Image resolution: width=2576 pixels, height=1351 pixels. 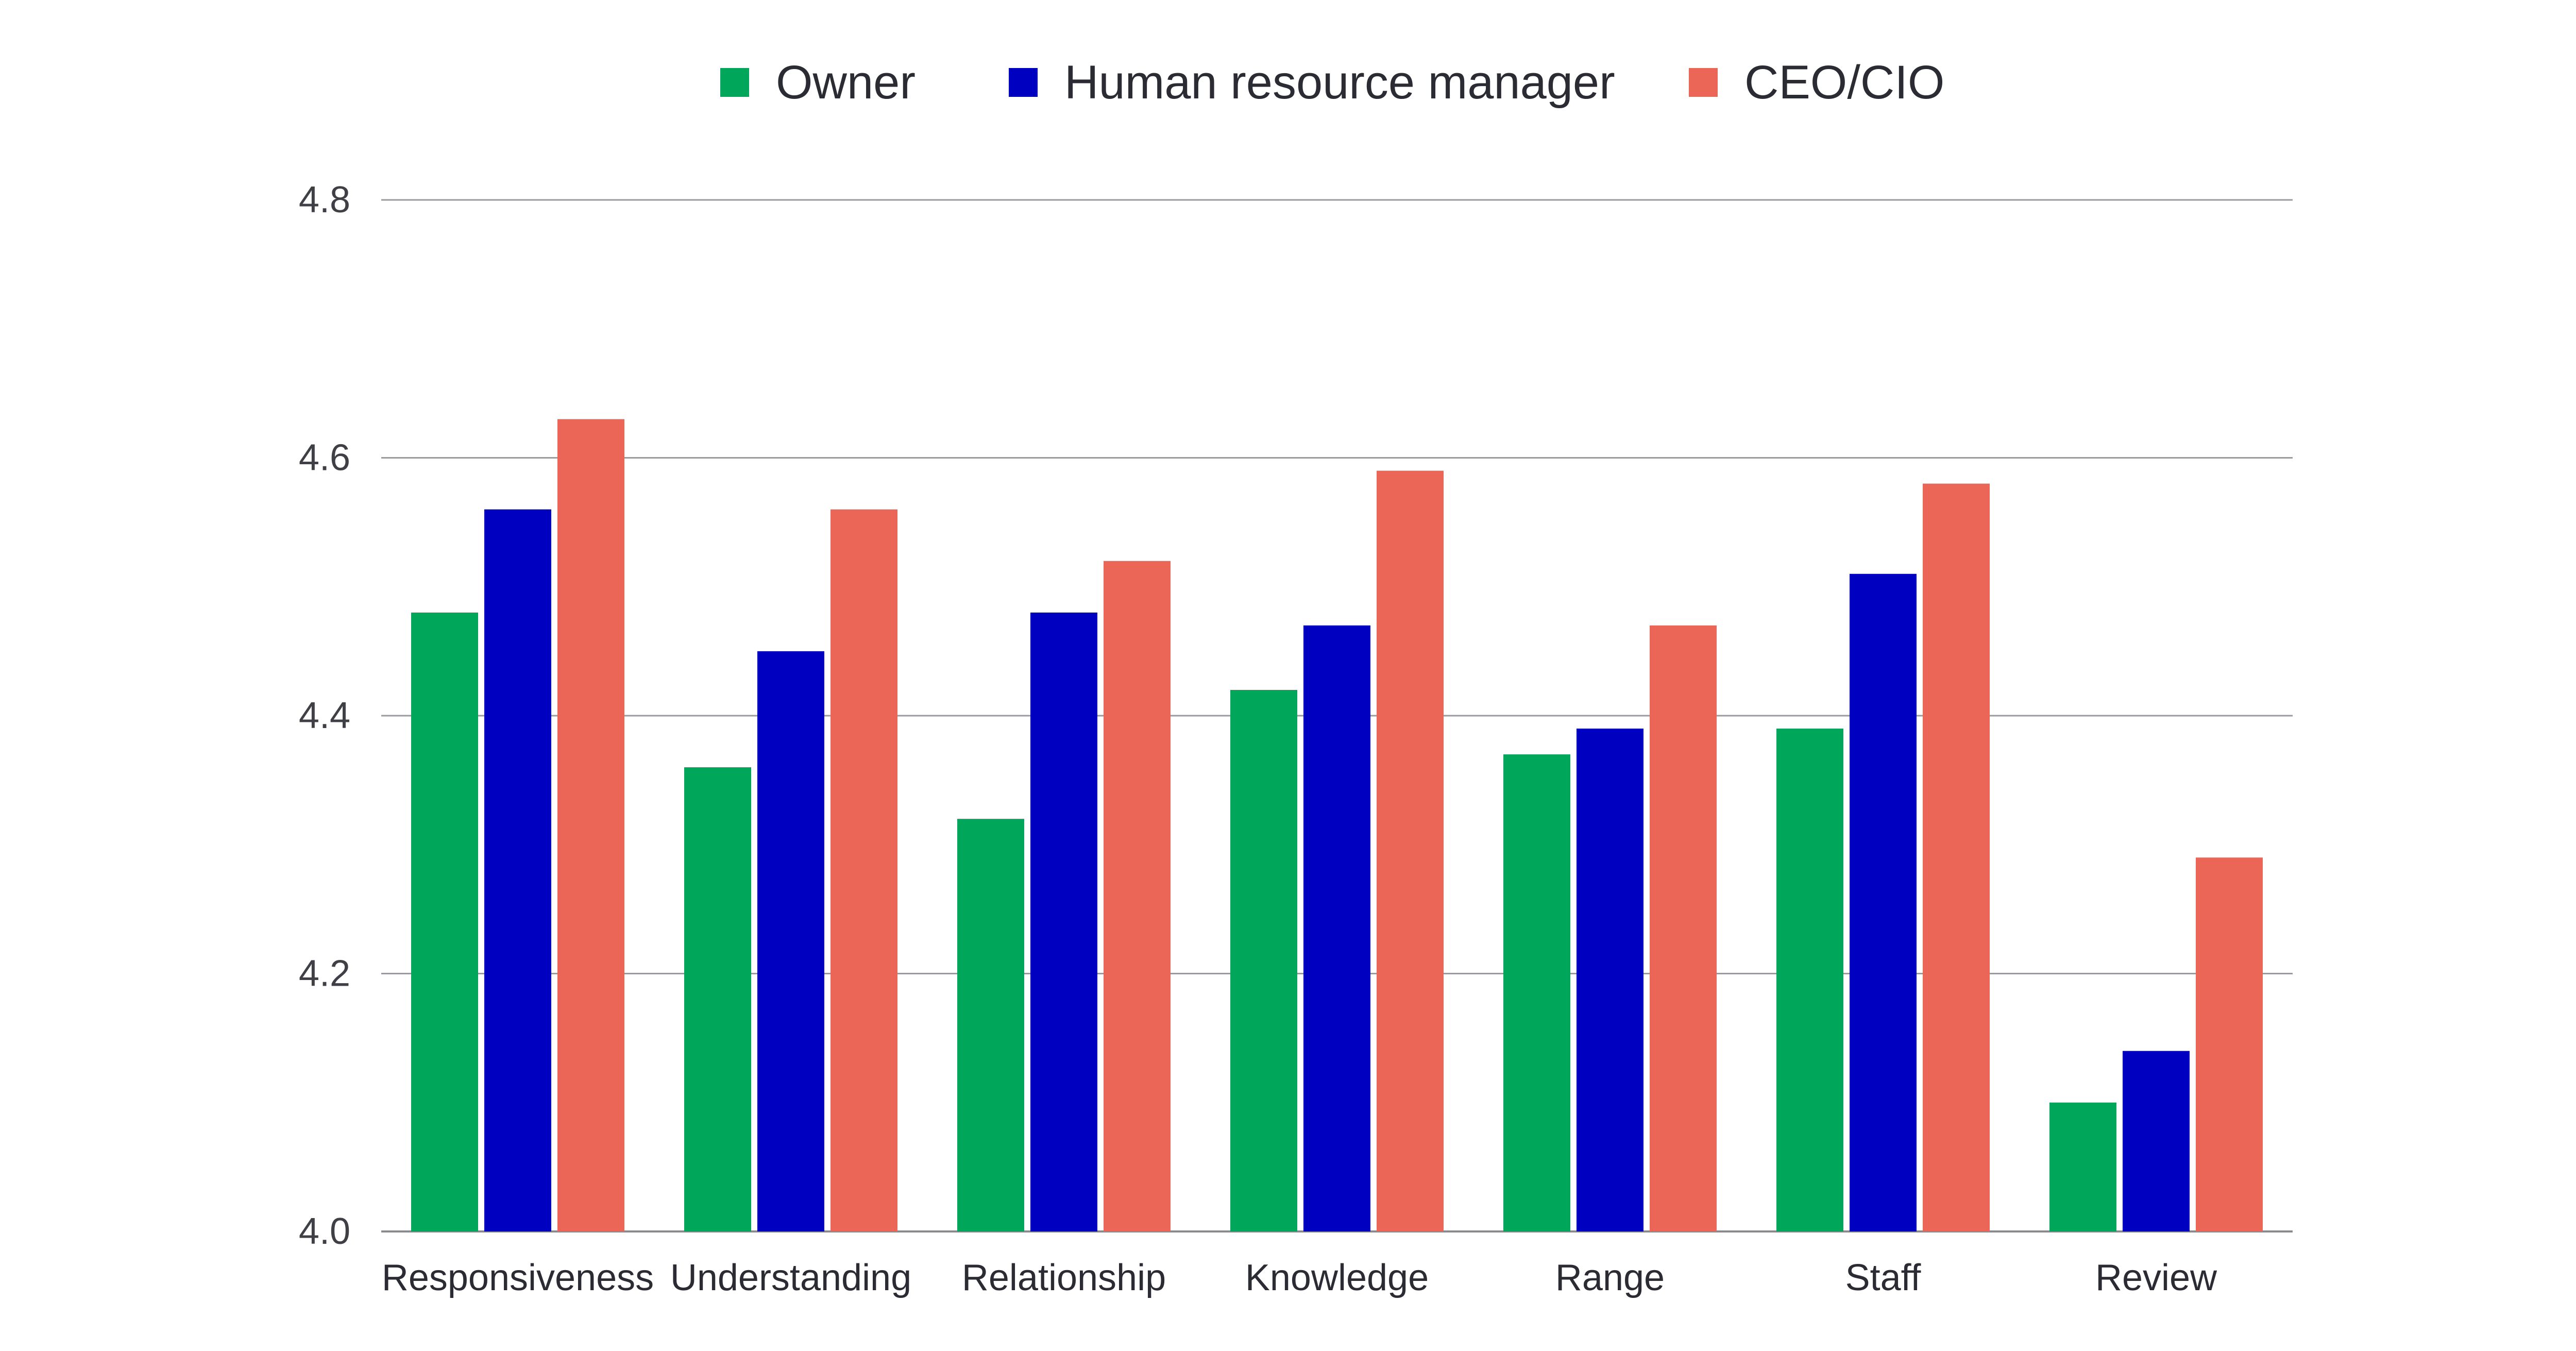 What do you see at coordinates (1610, 1277) in the screenshot?
I see `x-tick-label: Range` at bounding box center [1610, 1277].